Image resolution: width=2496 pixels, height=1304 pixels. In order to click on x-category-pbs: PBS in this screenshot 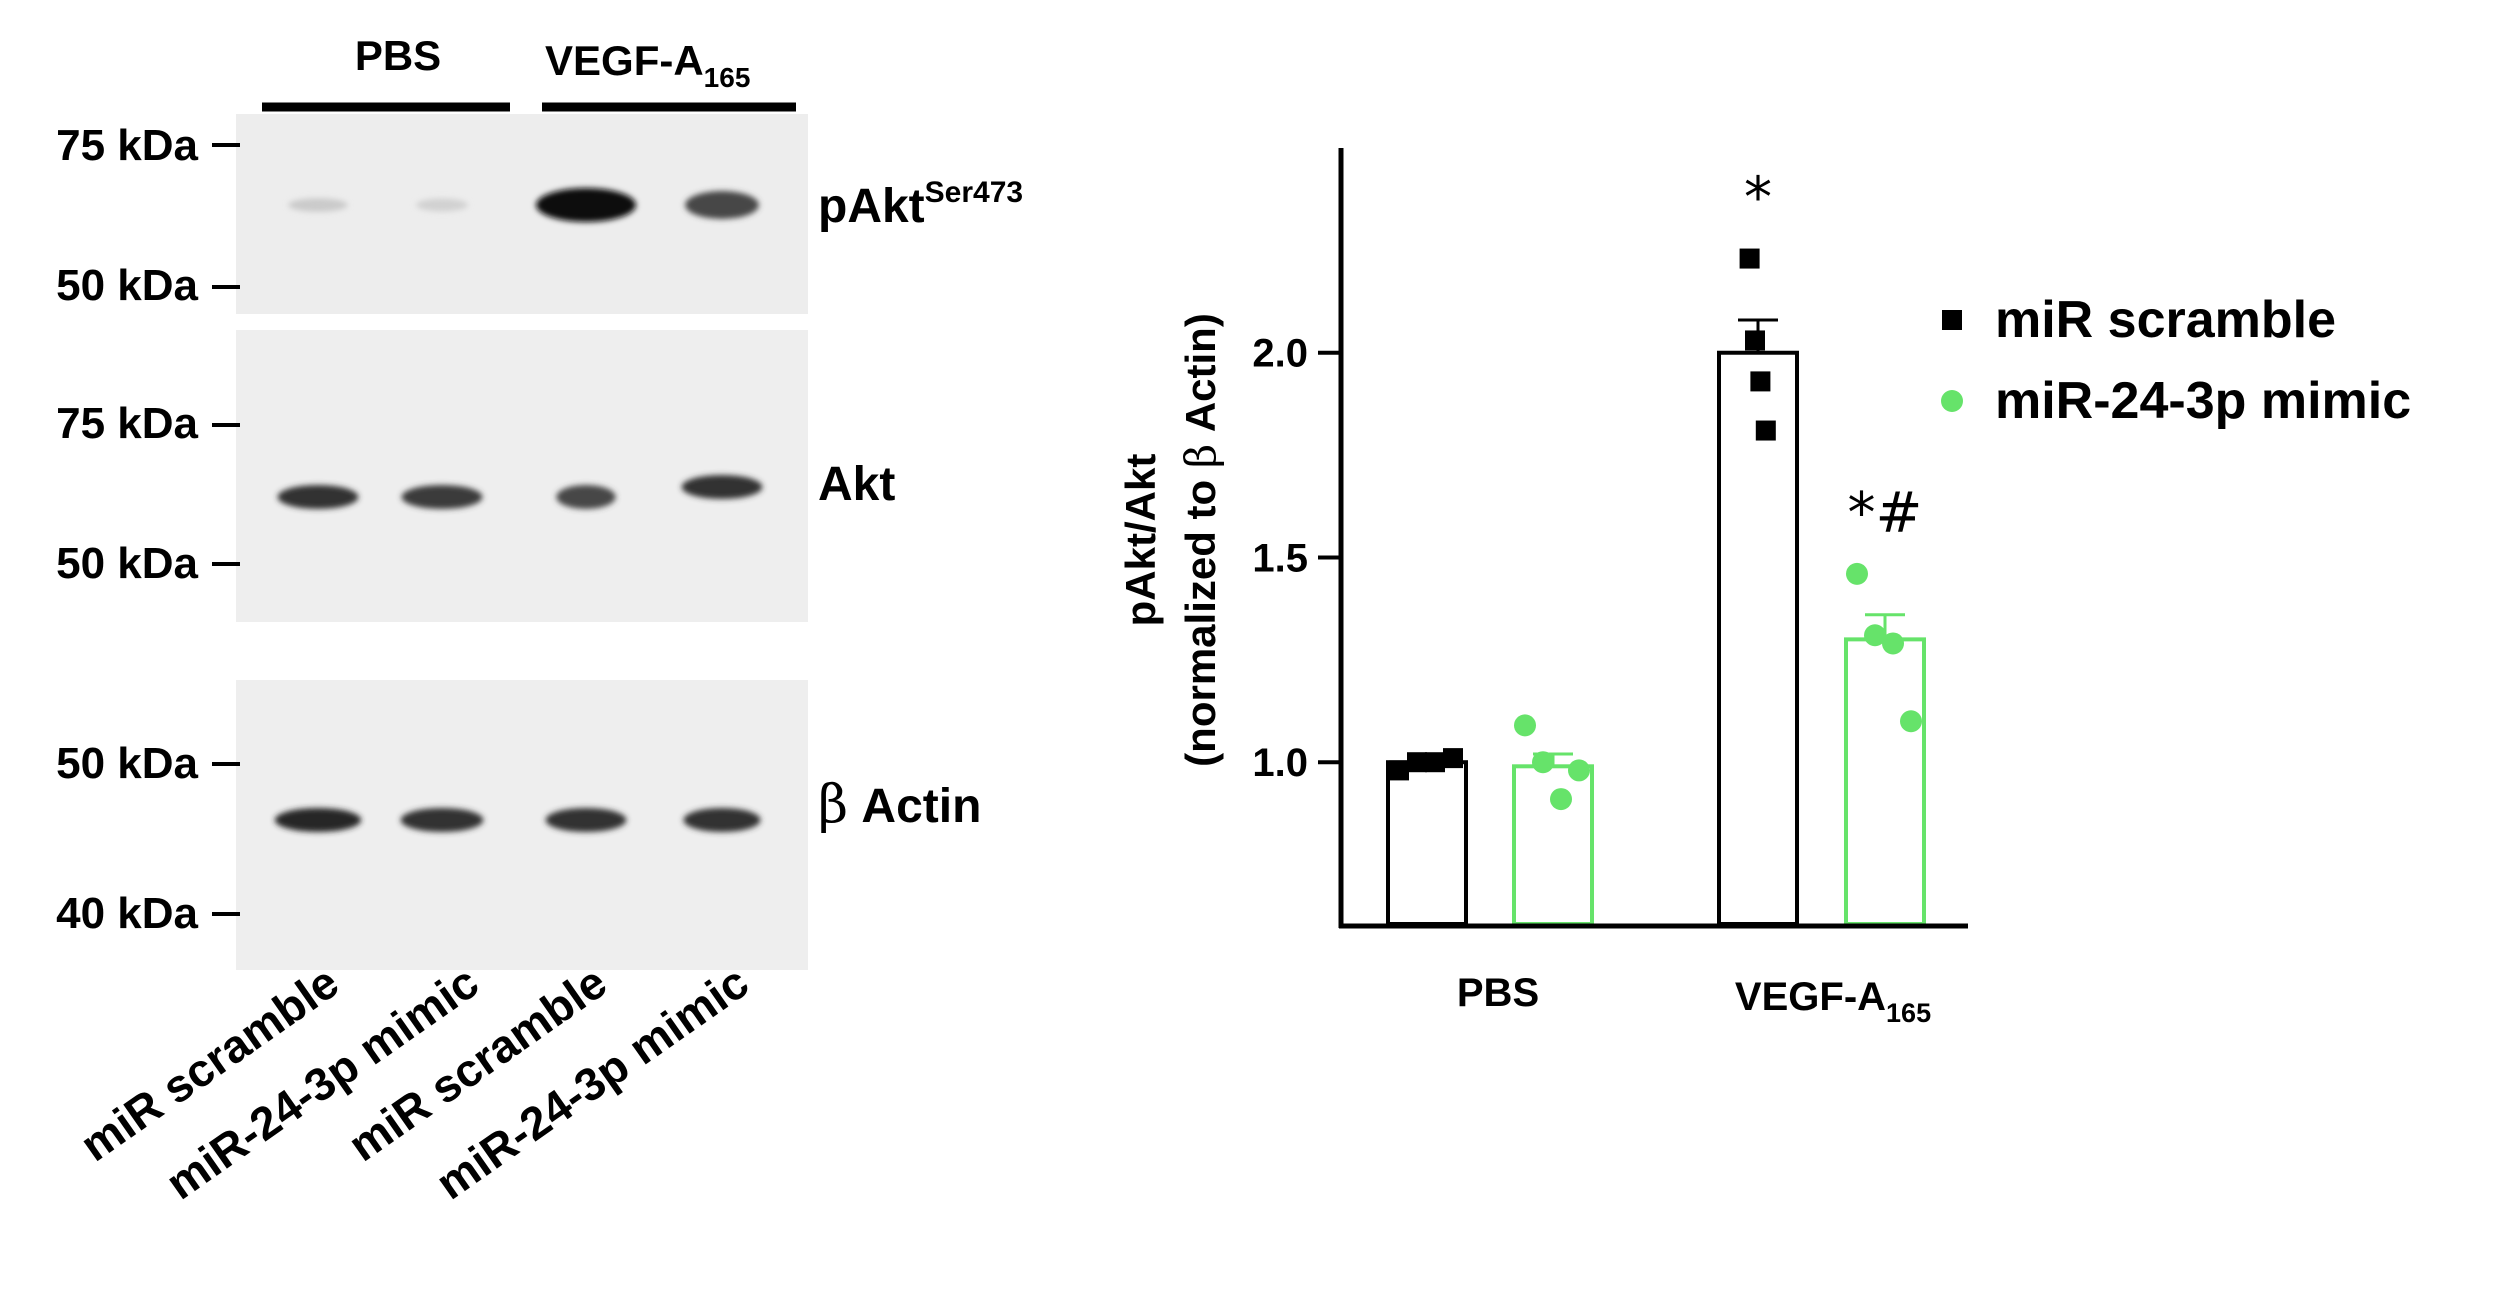, I will do `click(1498, 993)`.